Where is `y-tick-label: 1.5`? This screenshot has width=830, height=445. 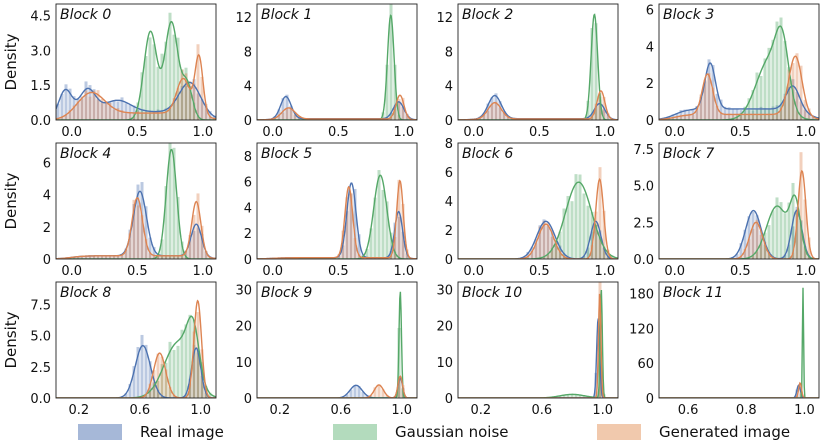
y-tick-label: 1.5 is located at coordinates (40, 86).